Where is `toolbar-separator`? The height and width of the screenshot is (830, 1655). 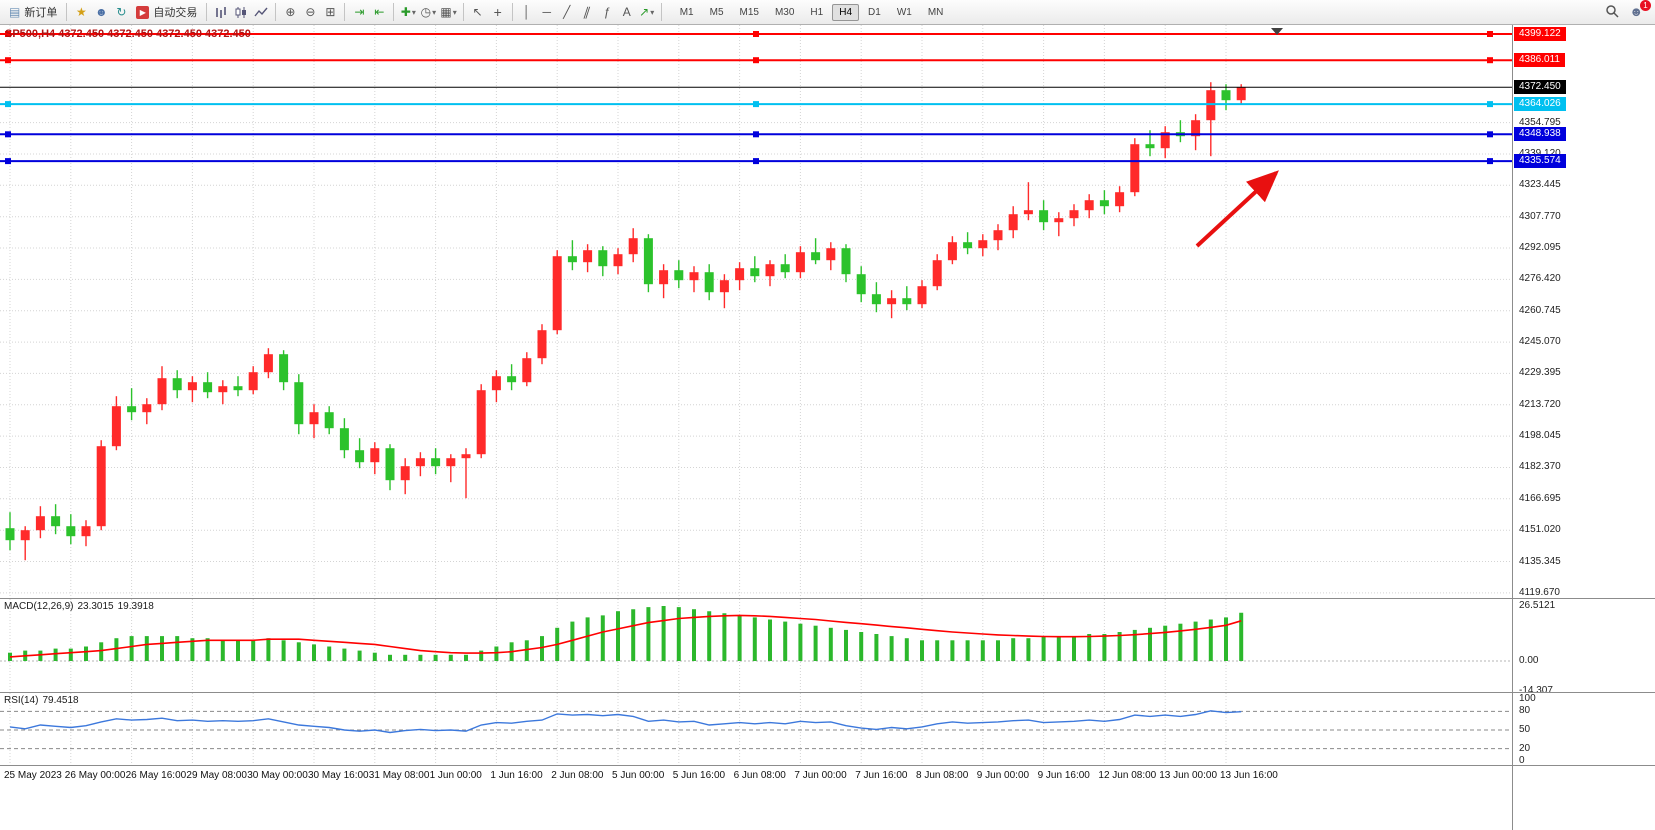 toolbar-separator is located at coordinates (207, 12).